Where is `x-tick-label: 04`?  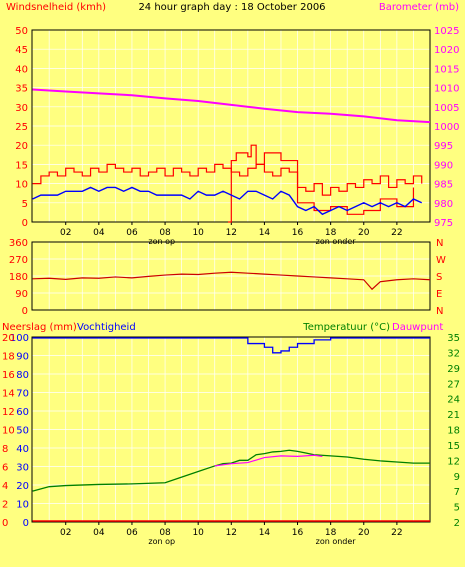
x-tick-label: 04 is located at coordinates (99, 533).